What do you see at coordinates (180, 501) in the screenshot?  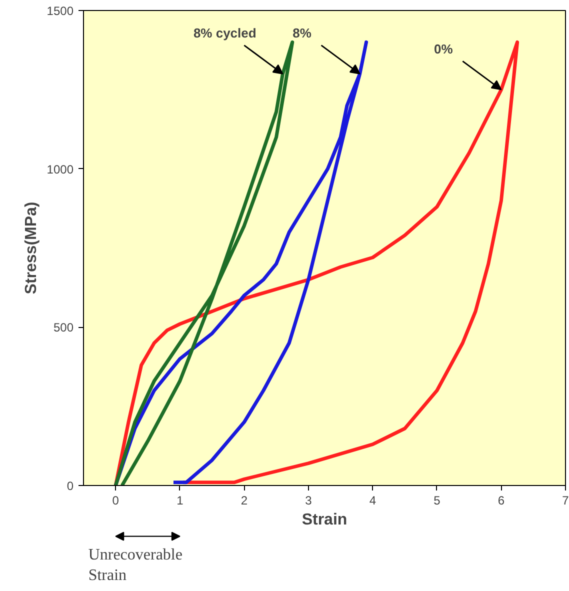 I see `x-tick-label: 1` at bounding box center [180, 501].